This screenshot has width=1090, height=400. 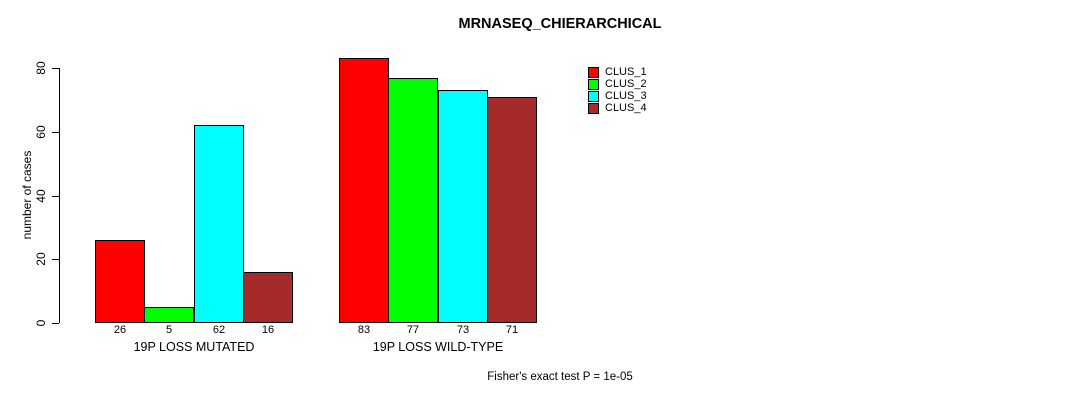 I want to click on legend-item: CLUS_2, so click(x=617, y=84).